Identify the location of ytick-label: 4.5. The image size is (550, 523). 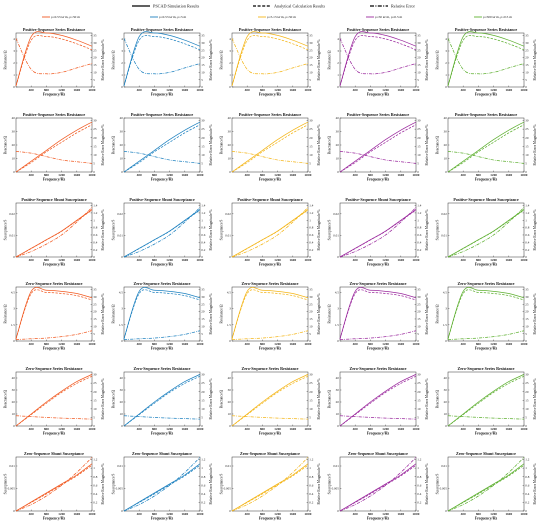
(445, 293).